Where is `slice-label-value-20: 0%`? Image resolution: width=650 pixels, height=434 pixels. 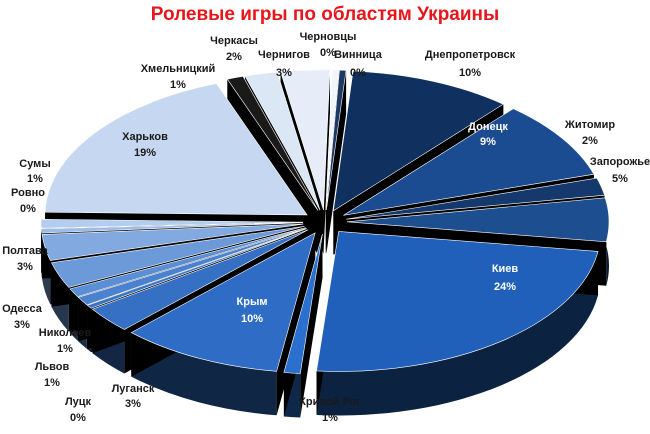
slice-label-value-20: 0% is located at coordinates (328, 53).